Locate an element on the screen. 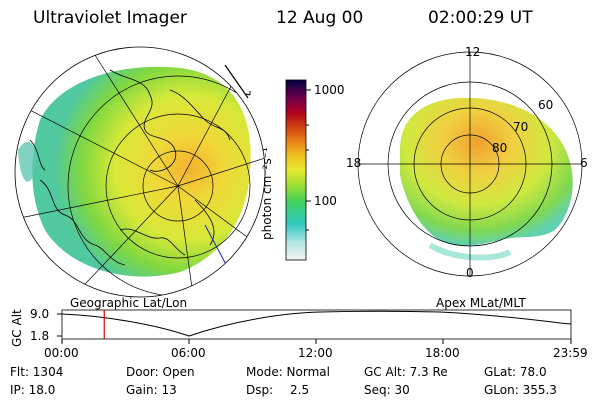 The image size is (600, 400). sequence-number: Seq: 30 is located at coordinates (387, 390).